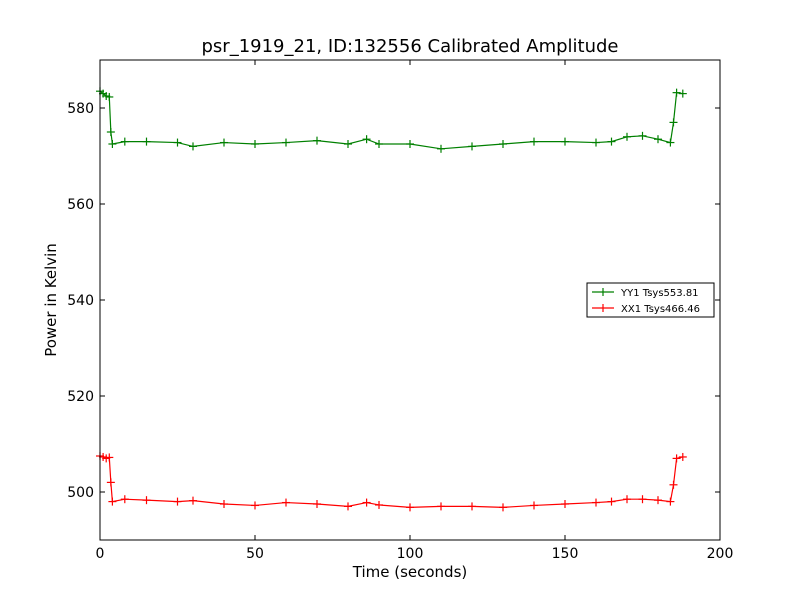 This screenshot has width=800, height=600. What do you see at coordinates (100, 554) in the screenshot?
I see `x-tick-label: 0` at bounding box center [100, 554].